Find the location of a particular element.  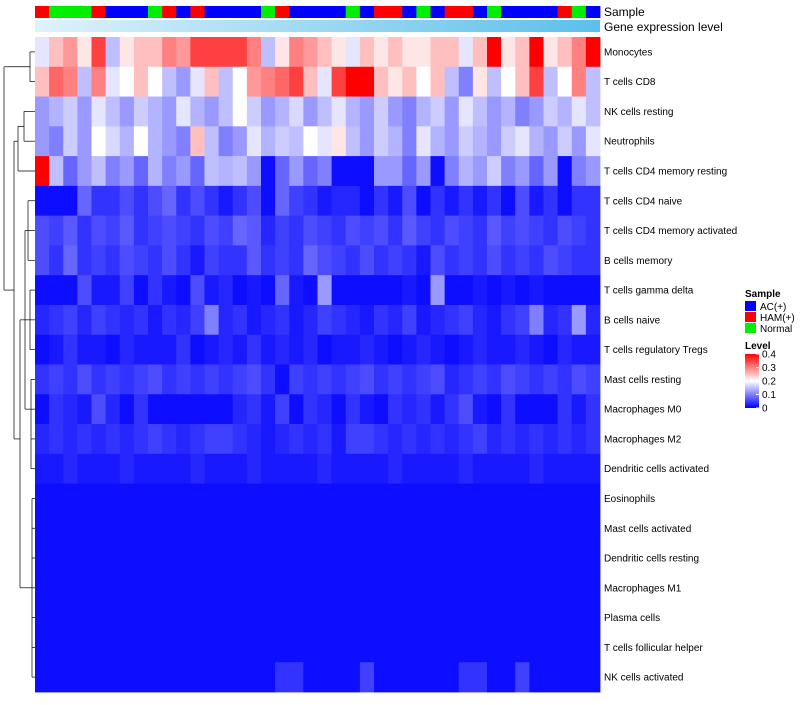

row-label: T cells follicular helper is located at coordinates (653, 648).